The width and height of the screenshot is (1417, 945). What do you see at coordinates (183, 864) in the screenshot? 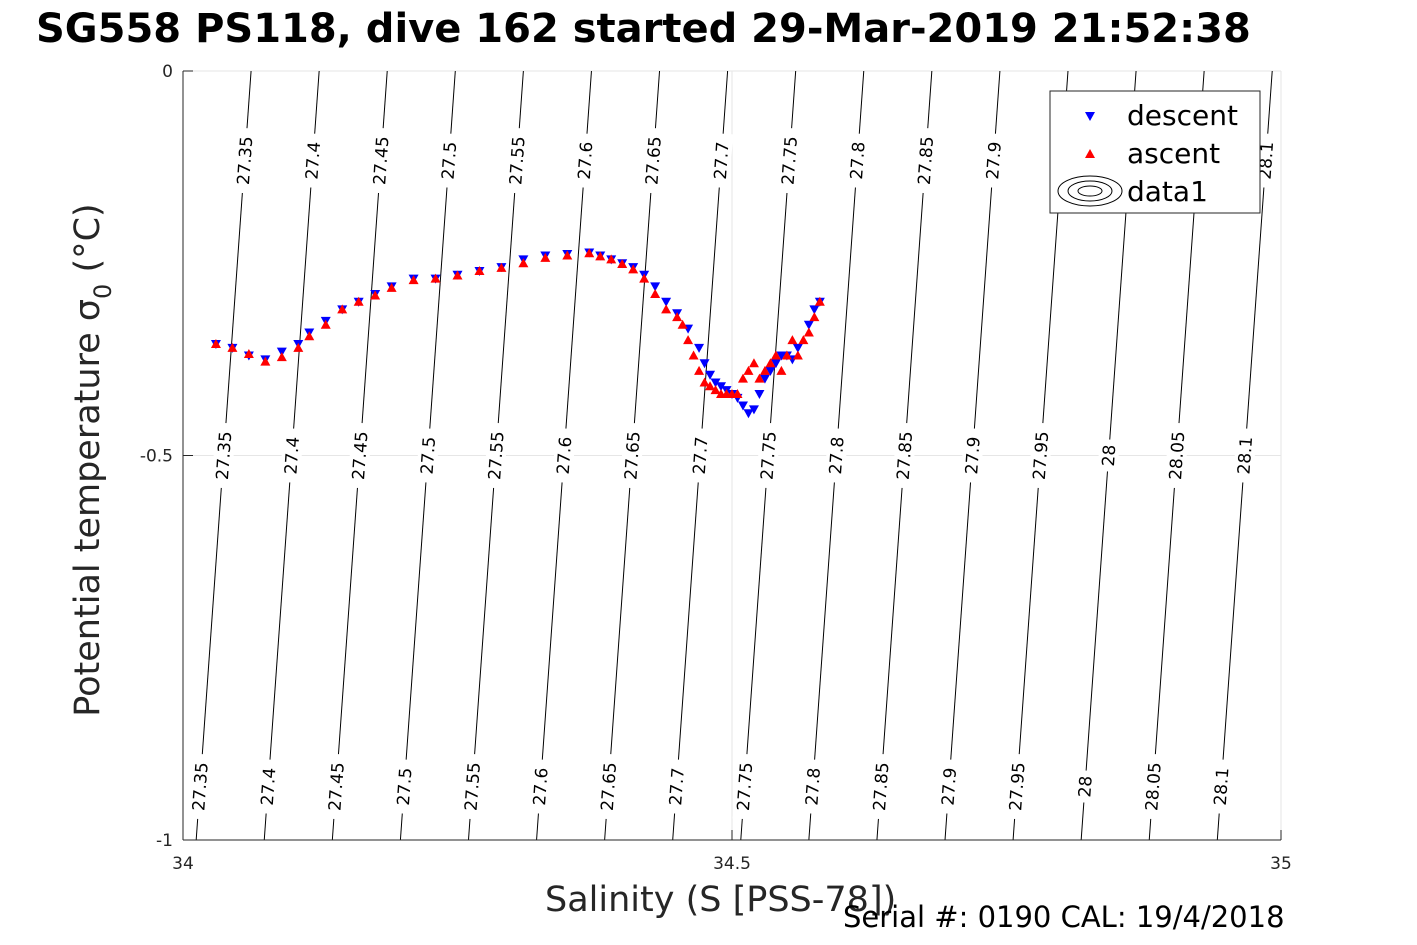
I see `x-tick-label: 34` at bounding box center [183, 864].